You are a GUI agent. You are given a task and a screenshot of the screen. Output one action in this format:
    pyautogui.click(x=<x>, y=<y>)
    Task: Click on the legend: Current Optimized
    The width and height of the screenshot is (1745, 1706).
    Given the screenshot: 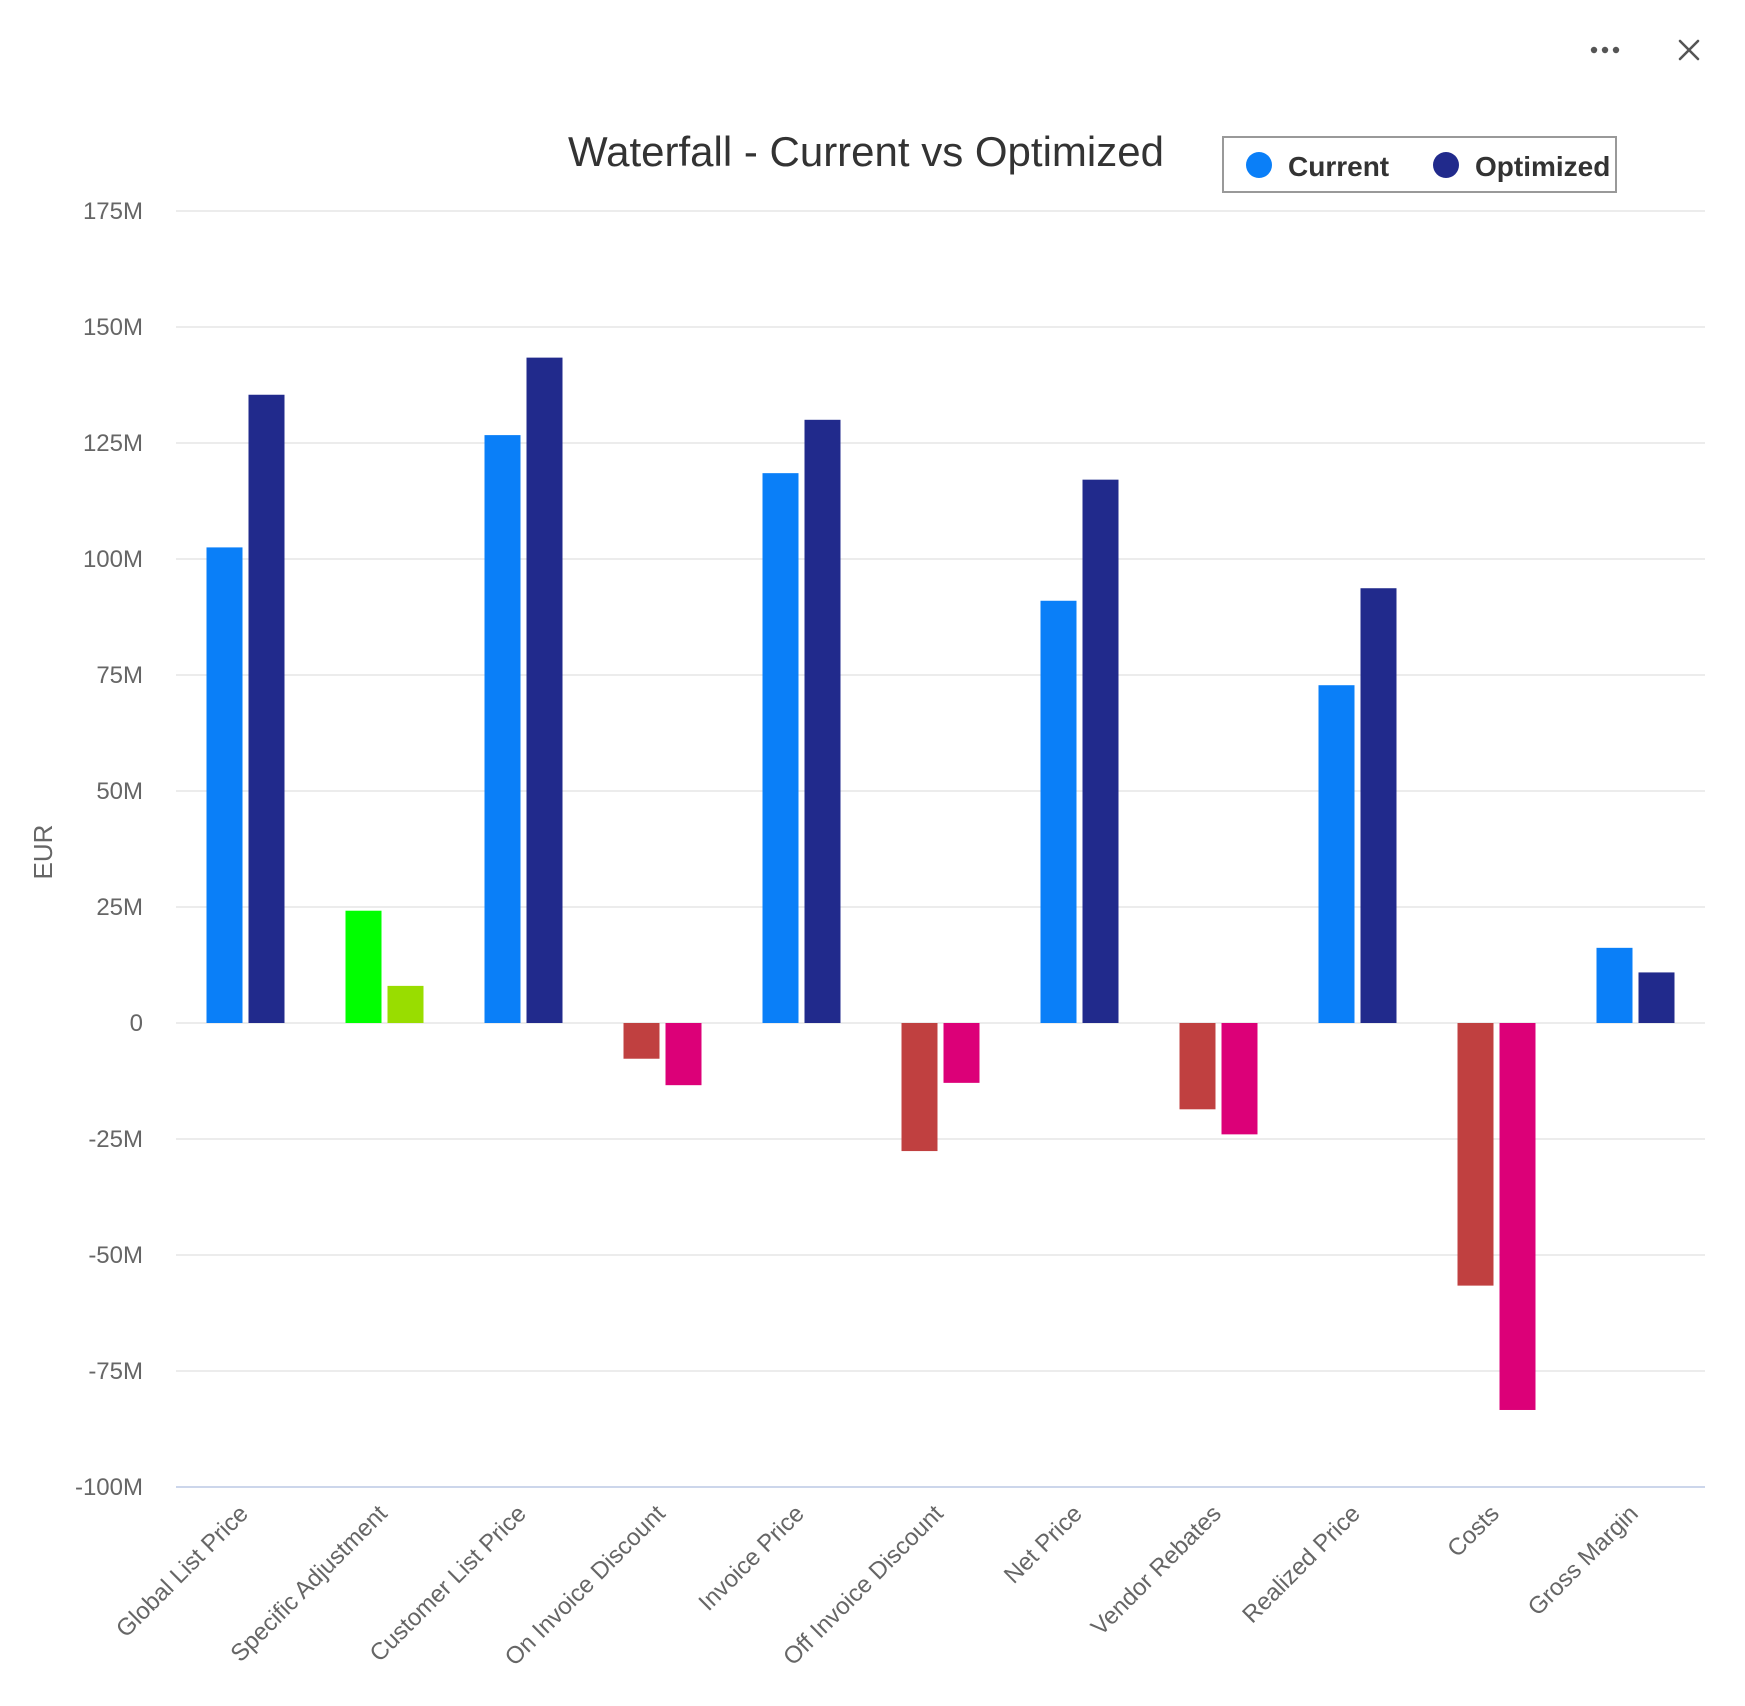 What is the action you would take?
    pyautogui.click(x=1419, y=164)
    